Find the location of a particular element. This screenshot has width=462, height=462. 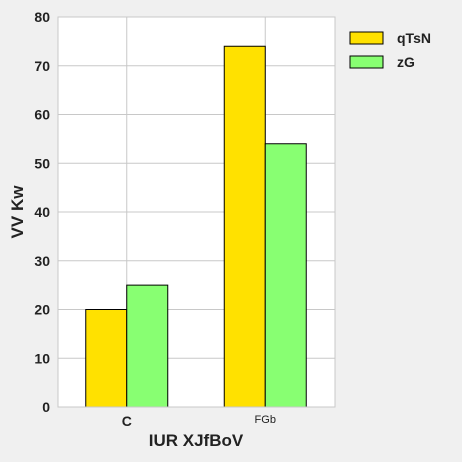

y-tick-label: 30 is located at coordinates (42, 261).